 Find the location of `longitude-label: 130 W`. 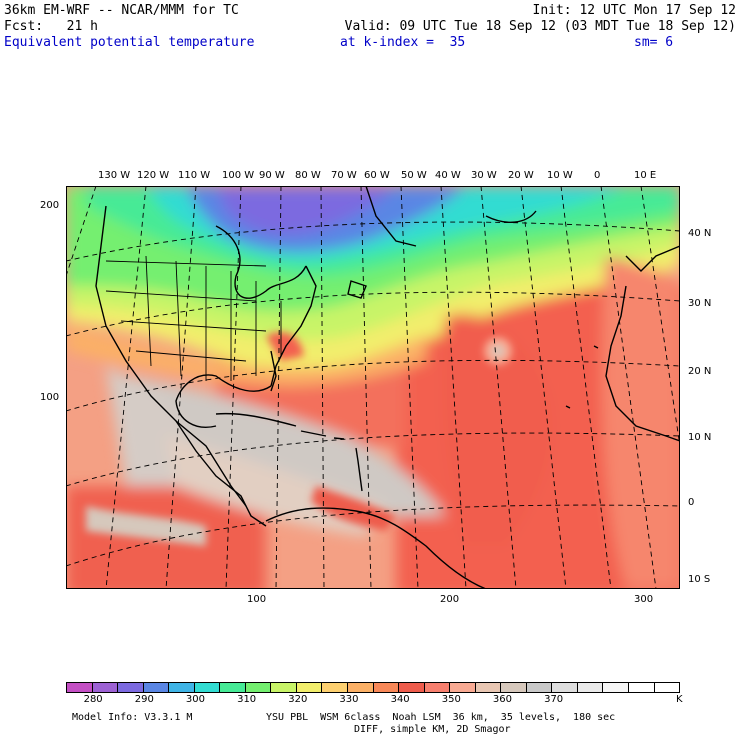

longitude-label: 130 W is located at coordinates (114, 175).